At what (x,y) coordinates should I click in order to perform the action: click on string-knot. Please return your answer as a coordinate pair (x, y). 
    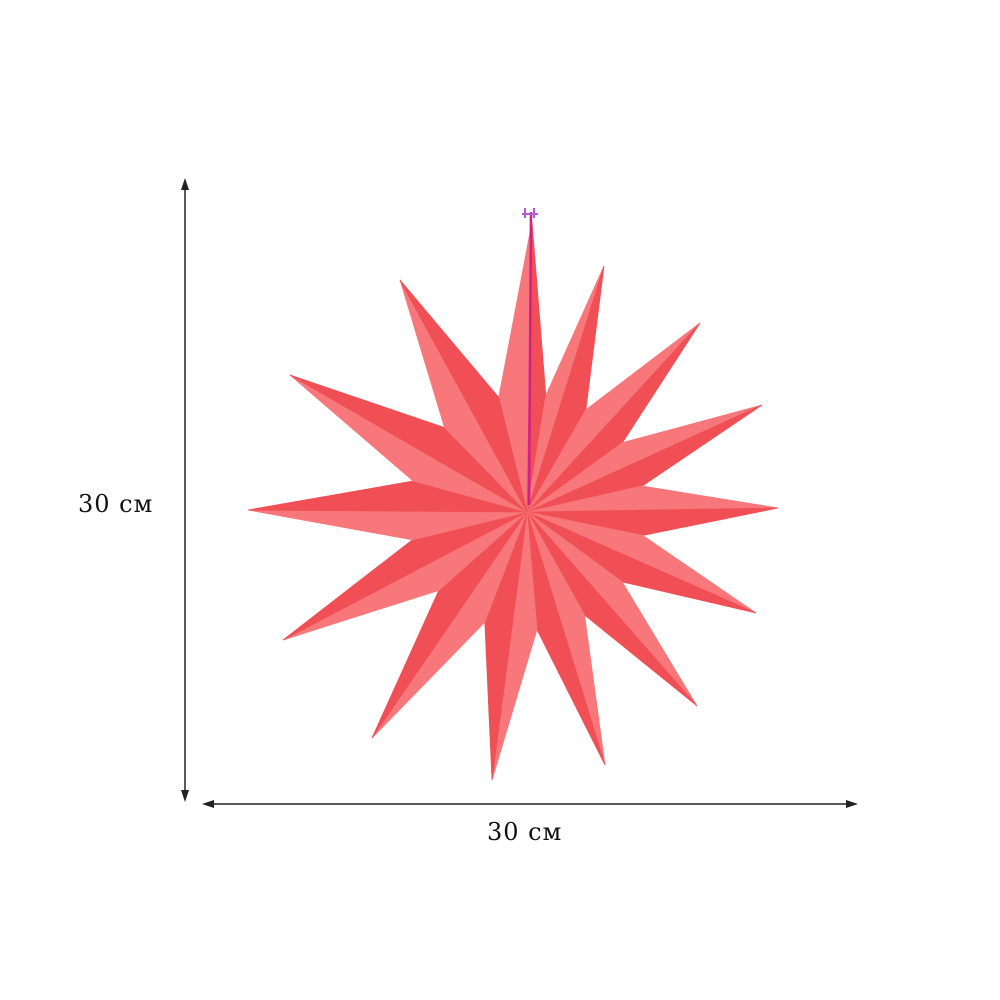
    Looking at the image, I should click on (530, 213).